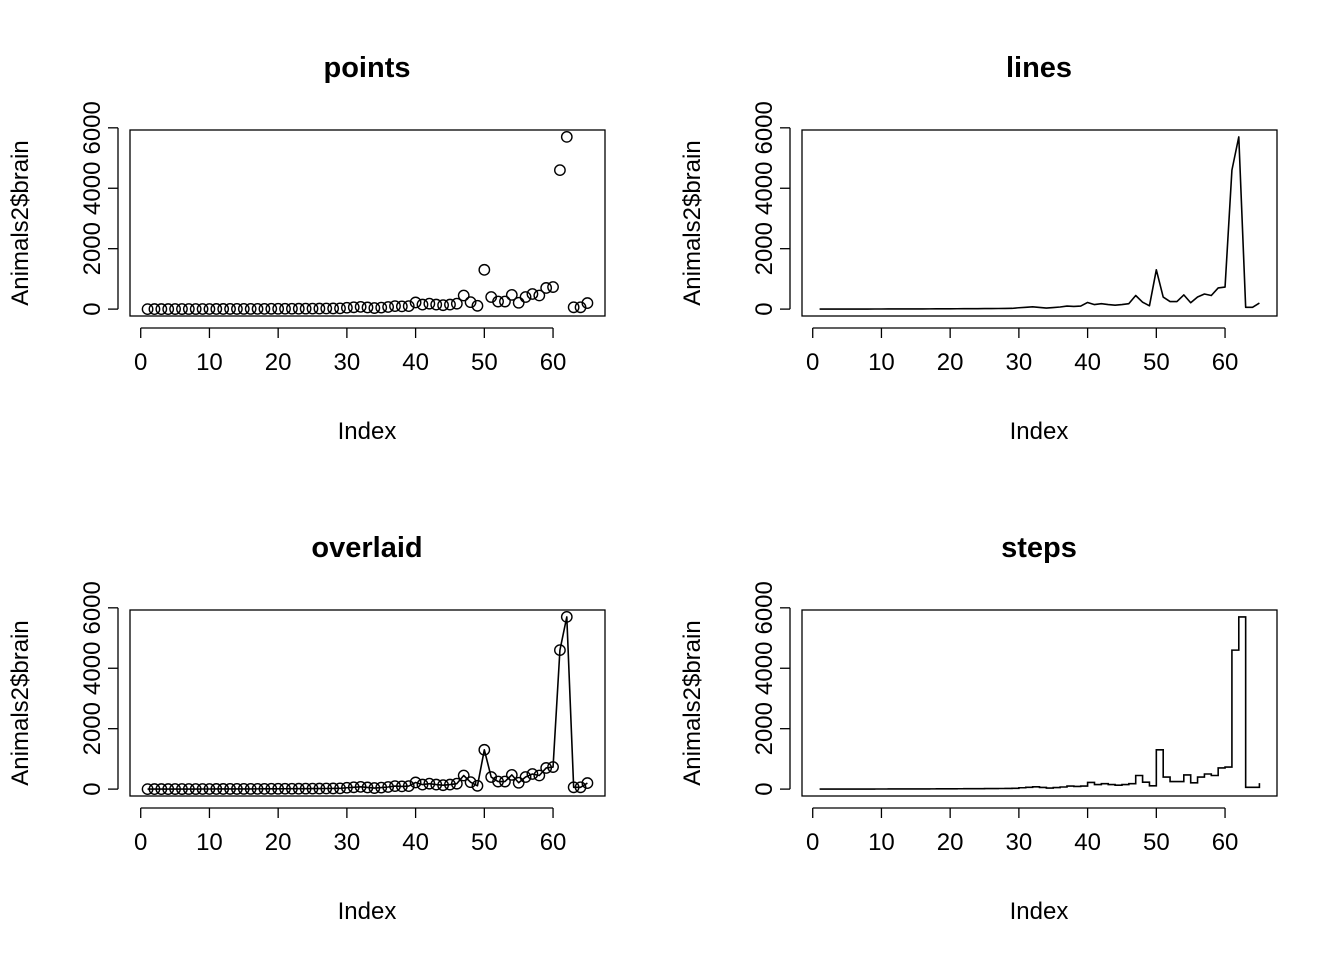  What do you see at coordinates (1087, 362) in the screenshot?
I see `x-tick-label: 40` at bounding box center [1087, 362].